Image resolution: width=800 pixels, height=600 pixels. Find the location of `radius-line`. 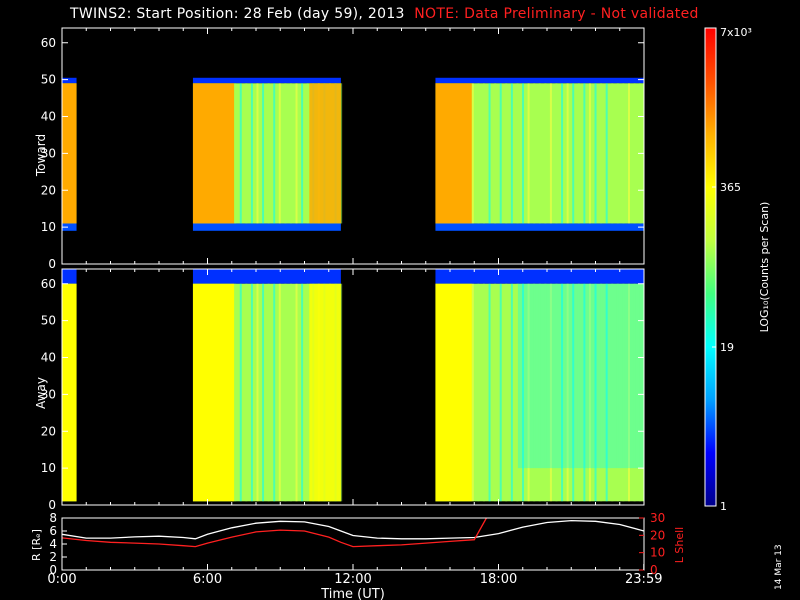

radius-line is located at coordinates (353, 529).